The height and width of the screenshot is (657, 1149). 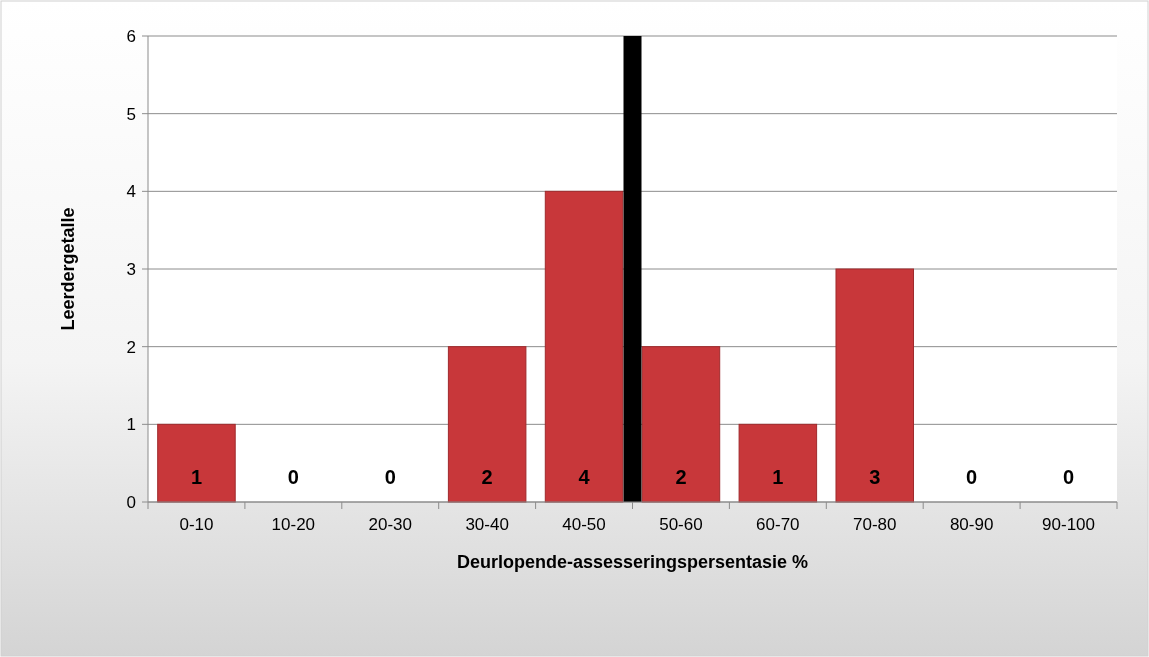 I want to click on y-axis-title: Leerdergetalle, so click(x=68, y=269).